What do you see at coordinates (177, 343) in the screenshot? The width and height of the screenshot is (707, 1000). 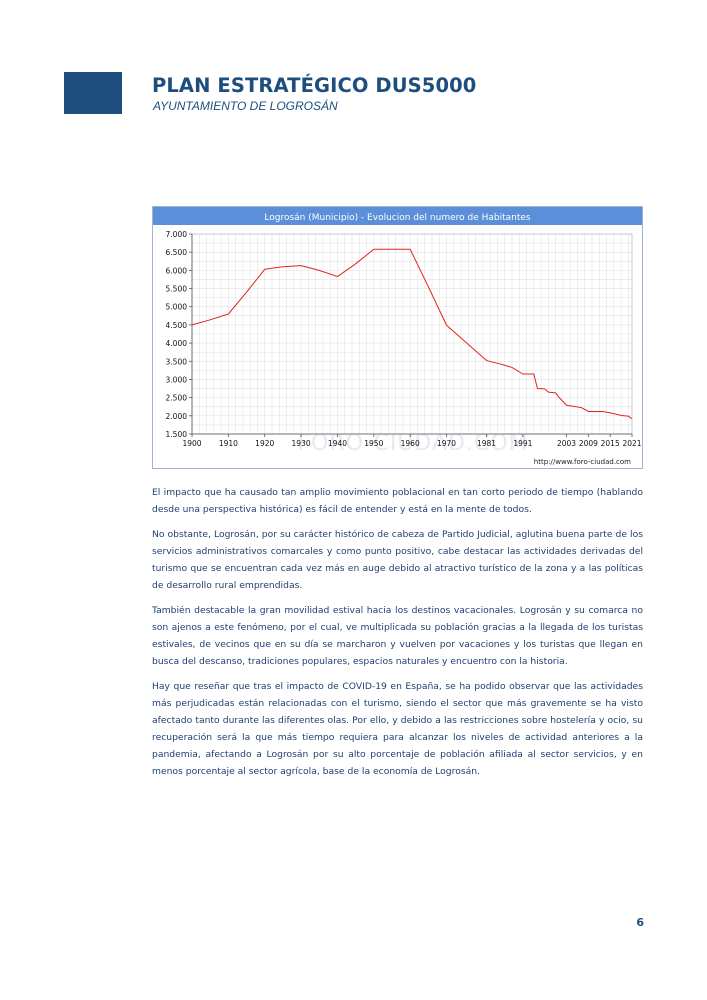 I see `y-tick-label: 4.000` at bounding box center [177, 343].